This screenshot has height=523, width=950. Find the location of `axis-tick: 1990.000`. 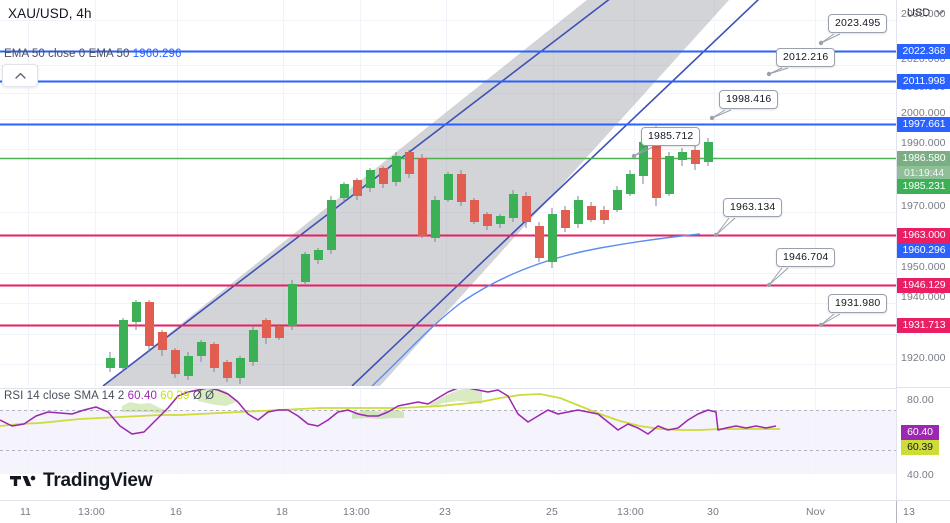

axis-tick: 1990.000 is located at coordinates (923, 143).